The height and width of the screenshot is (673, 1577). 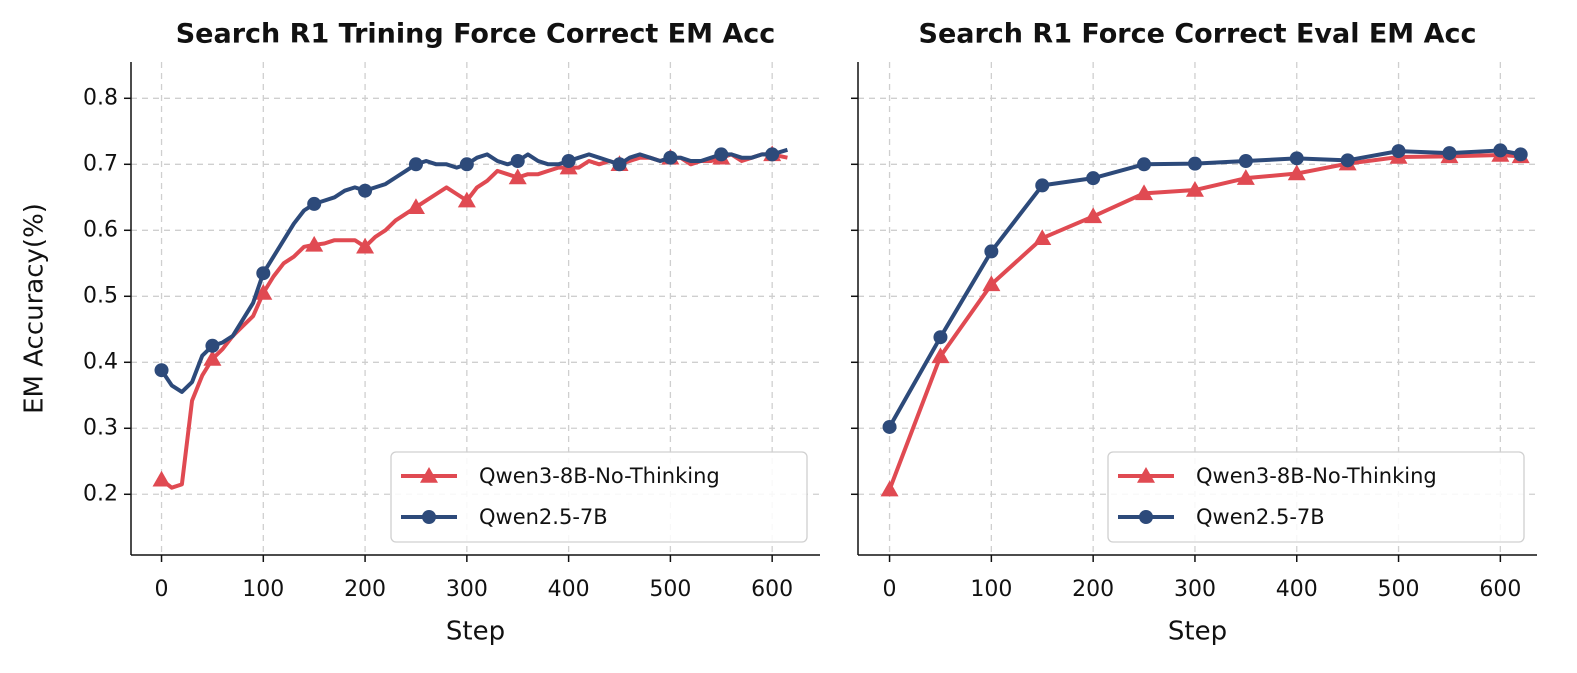 What do you see at coordinates (100, 229) in the screenshot?
I see `y-tick-label: 0.6` at bounding box center [100, 229].